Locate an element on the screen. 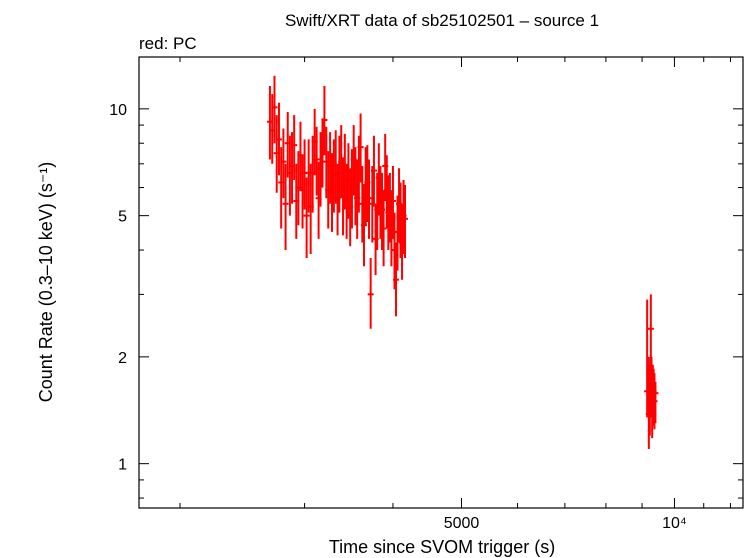 This screenshot has width=746, height=558. y-tick-label: 1 is located at coordinates (122, 465).